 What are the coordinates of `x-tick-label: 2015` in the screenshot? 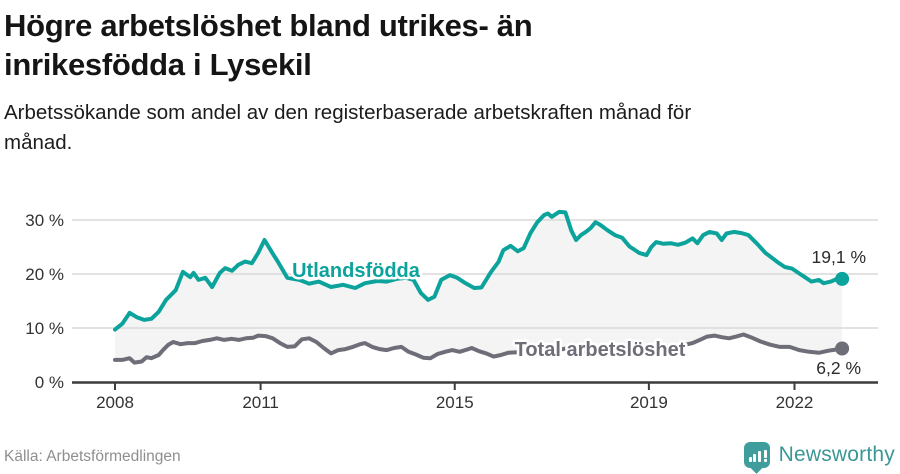 It's located at (455, 402).